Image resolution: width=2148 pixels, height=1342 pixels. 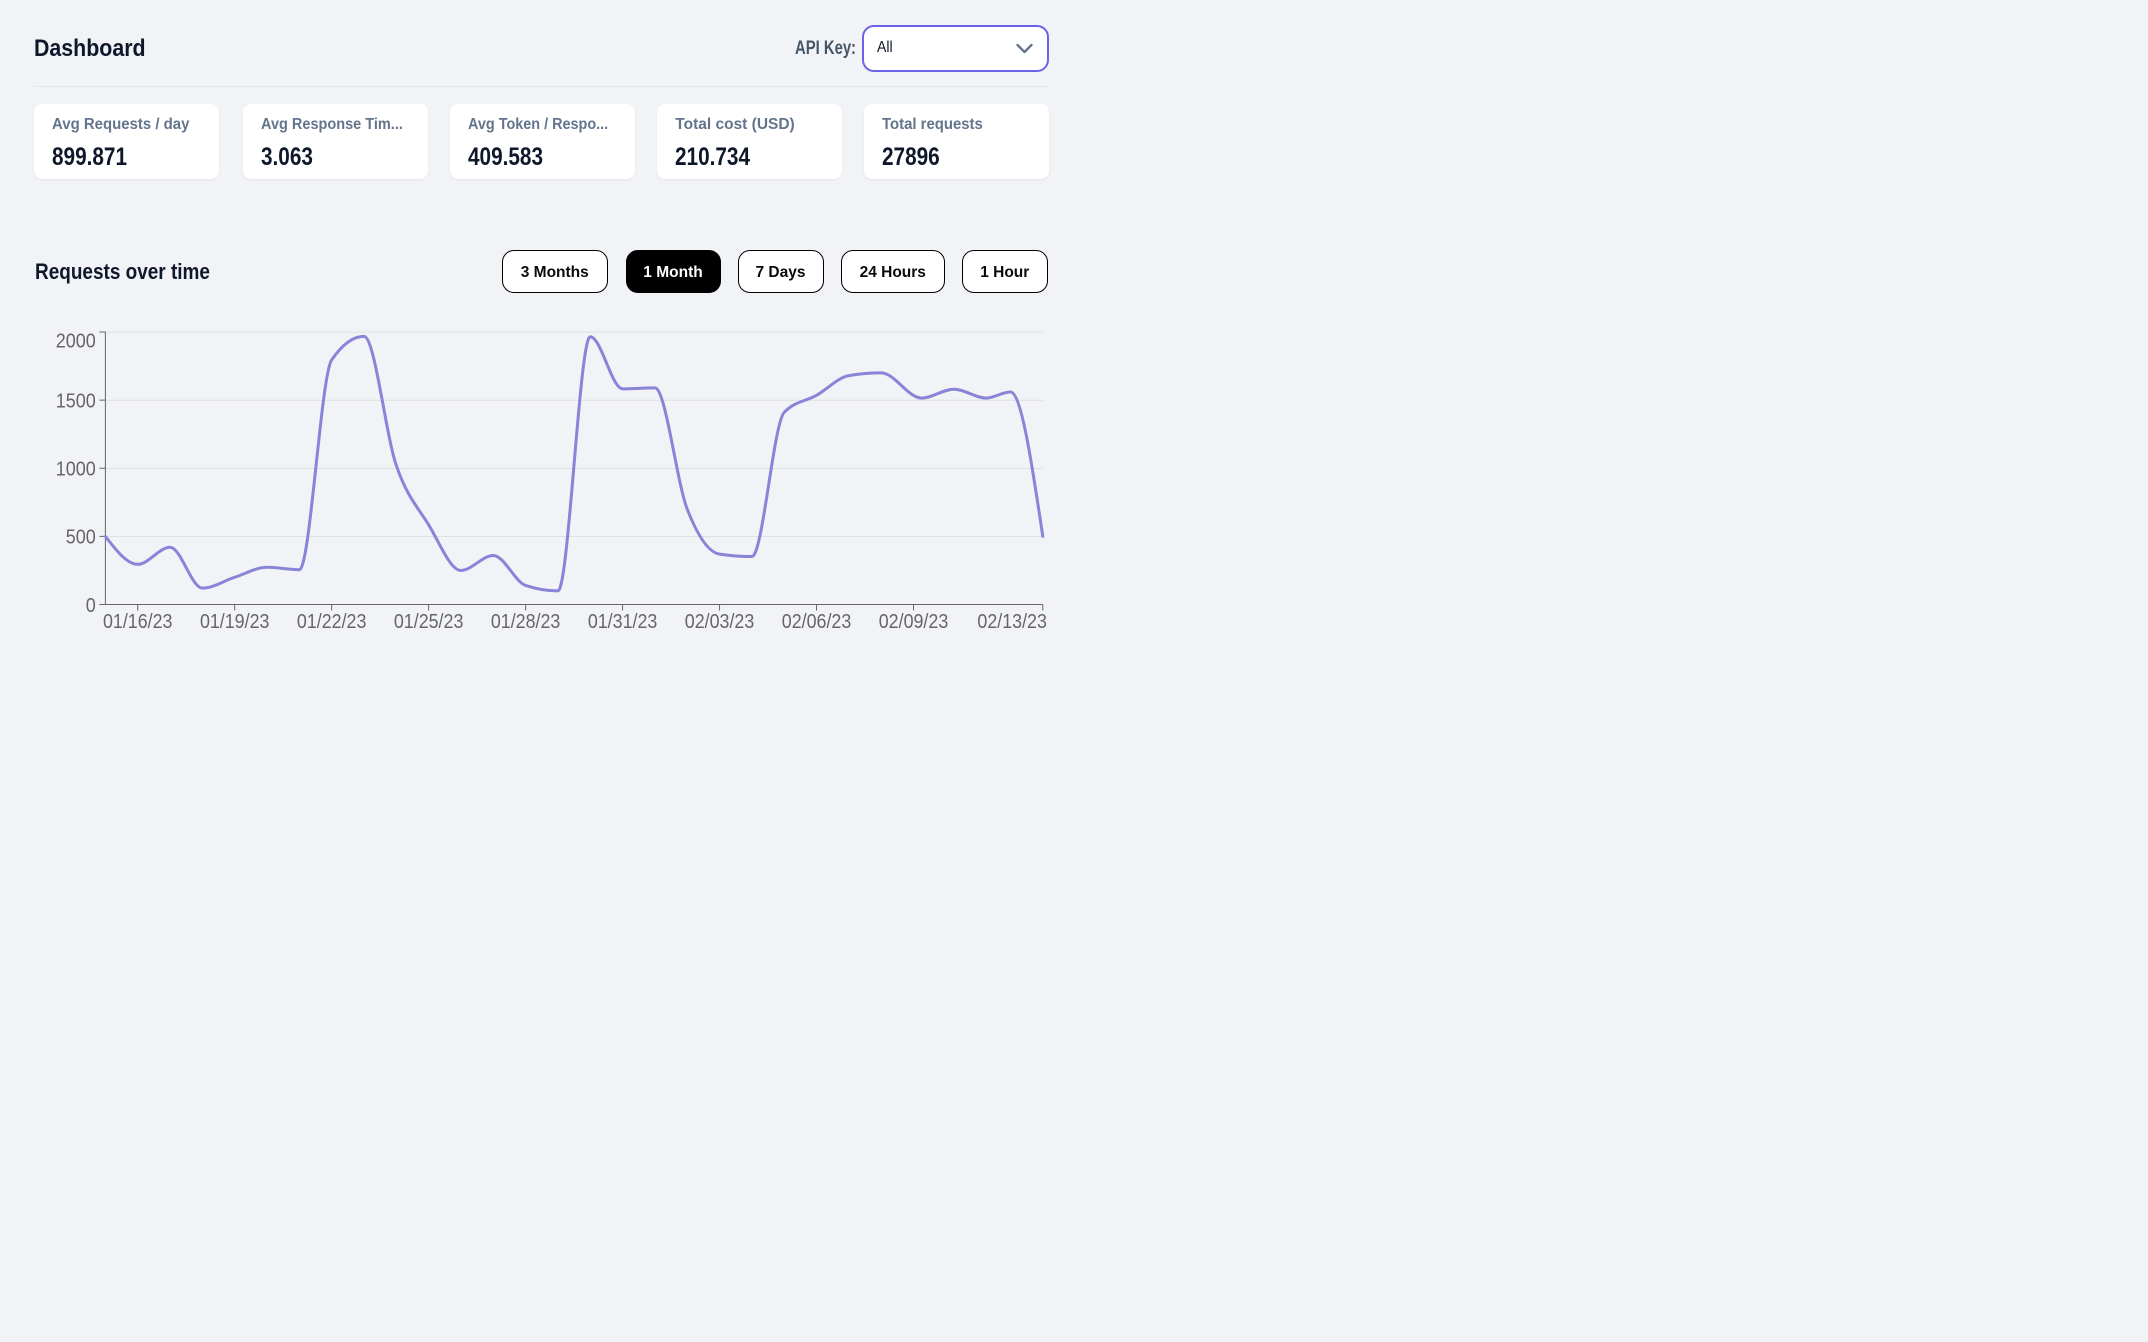 I want to click on svg-text: 02/13/23, so click(x=1012, y=622).